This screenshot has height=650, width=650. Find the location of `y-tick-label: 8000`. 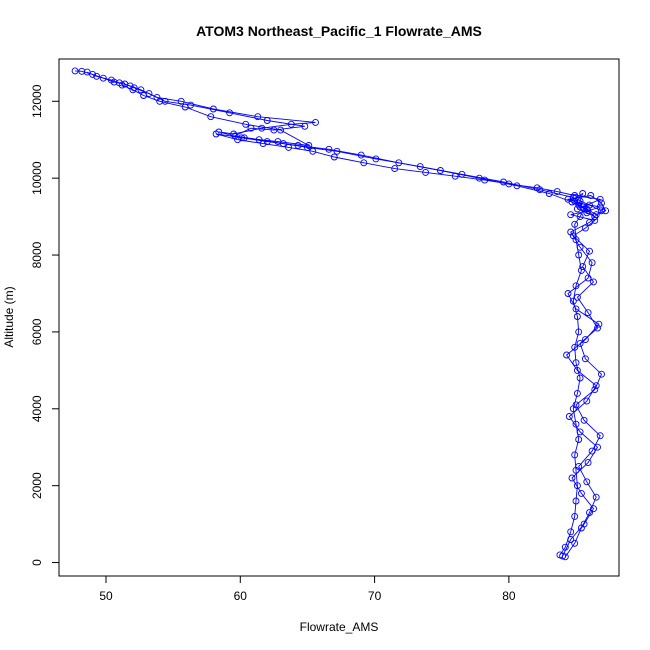

y-tick-label: 8000 is located at coordinates (37, 254).